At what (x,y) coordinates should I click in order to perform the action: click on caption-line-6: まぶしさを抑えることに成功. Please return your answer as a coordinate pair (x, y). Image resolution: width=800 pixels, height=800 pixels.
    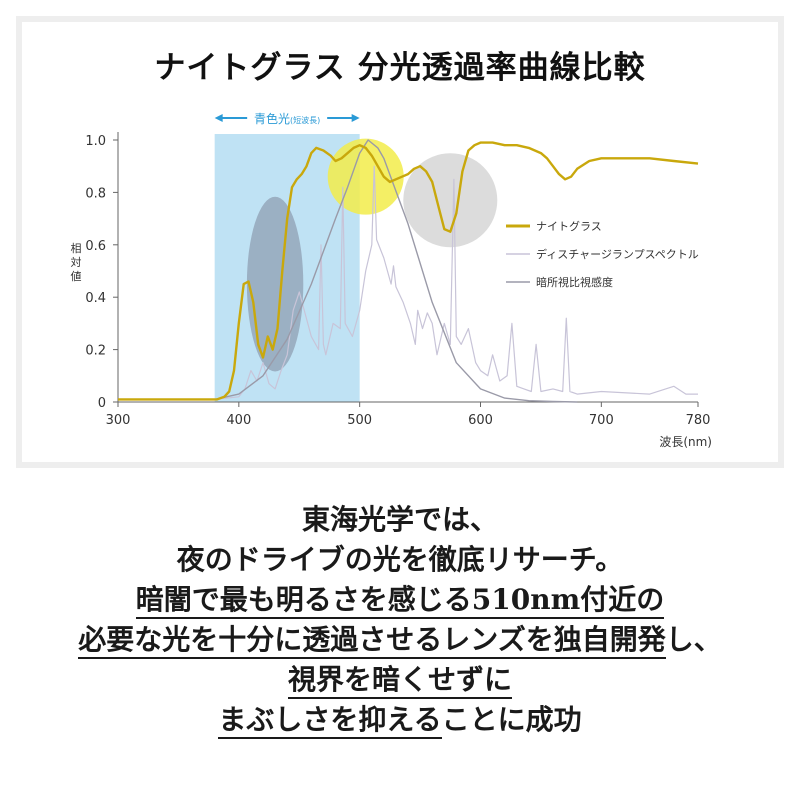
    Looking at the image, I should click on (400, 720).